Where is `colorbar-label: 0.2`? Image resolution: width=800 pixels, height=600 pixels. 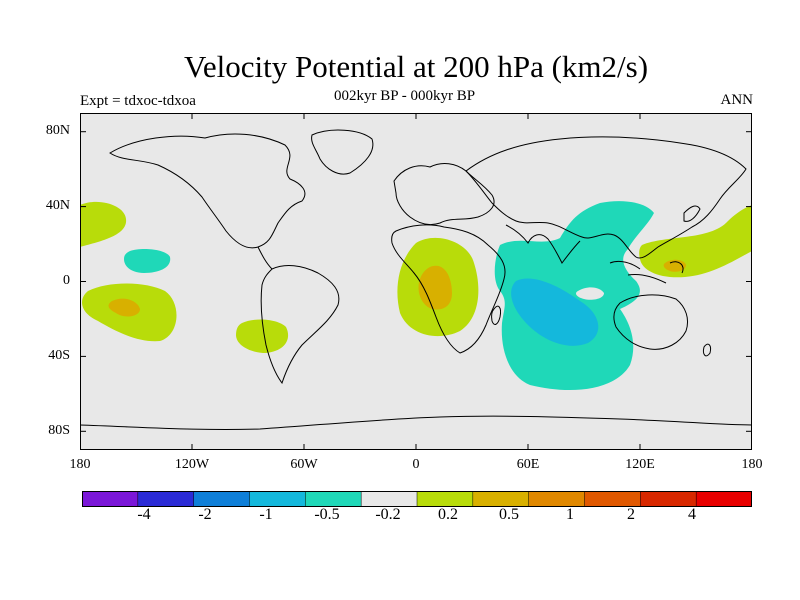 colorbar-label: 0.2 is located at coordinates (448, 514).